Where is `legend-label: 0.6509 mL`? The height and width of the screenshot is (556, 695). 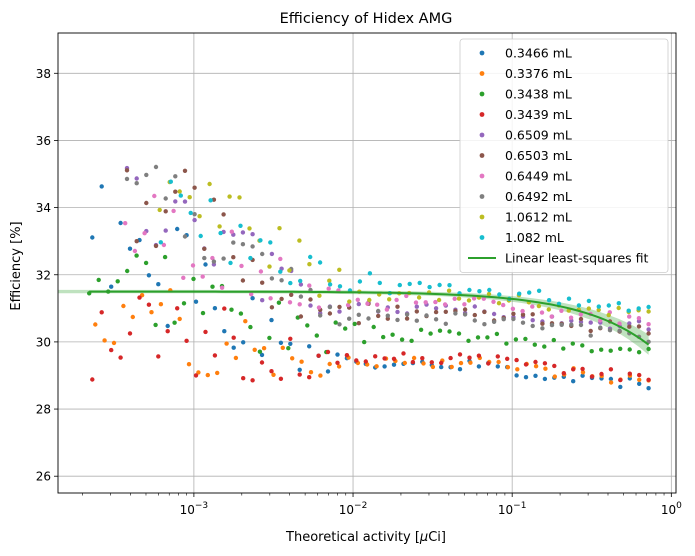 legend-label: 0.6509 mL is located at coordinates (538, 135).